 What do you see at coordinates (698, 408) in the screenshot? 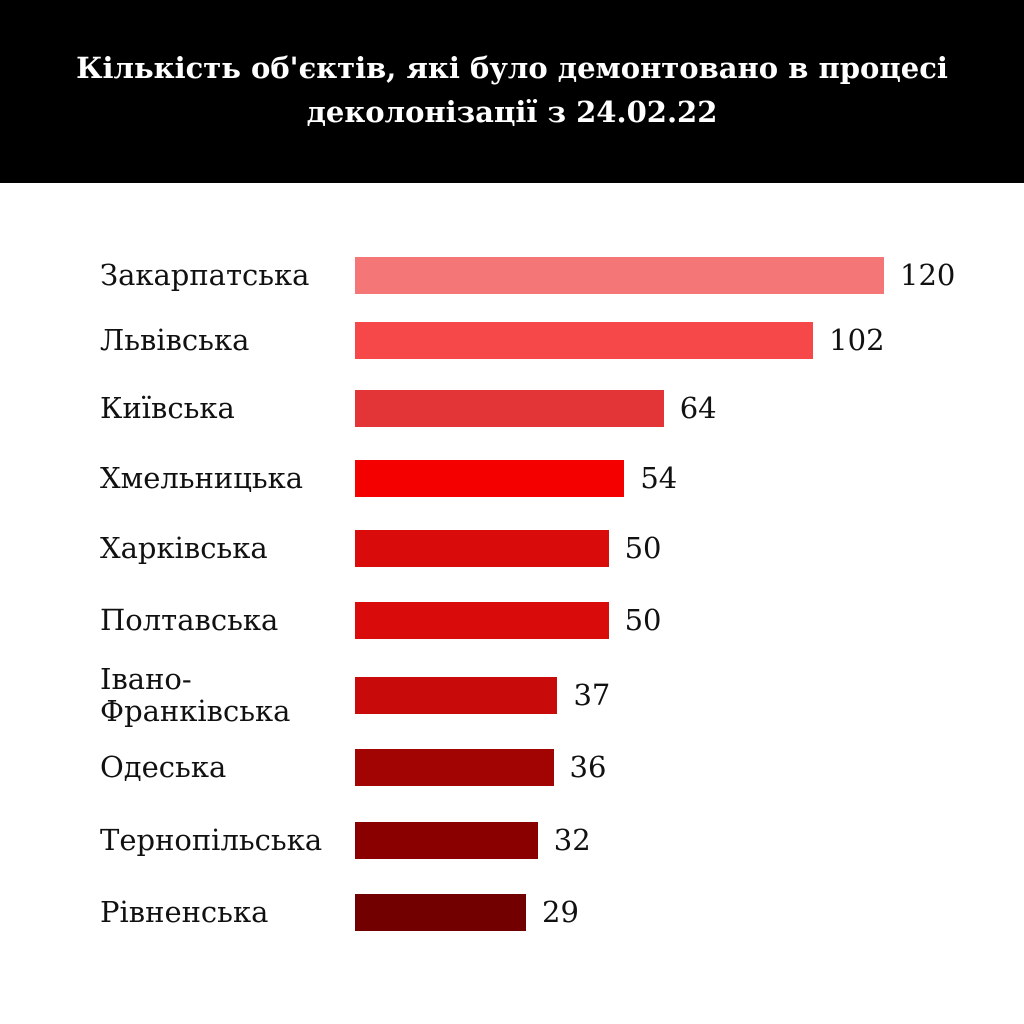
I see `value-label: 64` at bounding box center [698, 408].